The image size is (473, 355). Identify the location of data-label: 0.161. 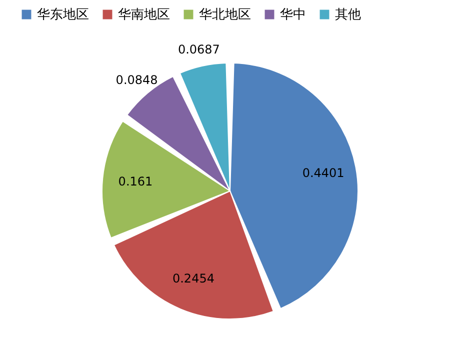
(135, 181).